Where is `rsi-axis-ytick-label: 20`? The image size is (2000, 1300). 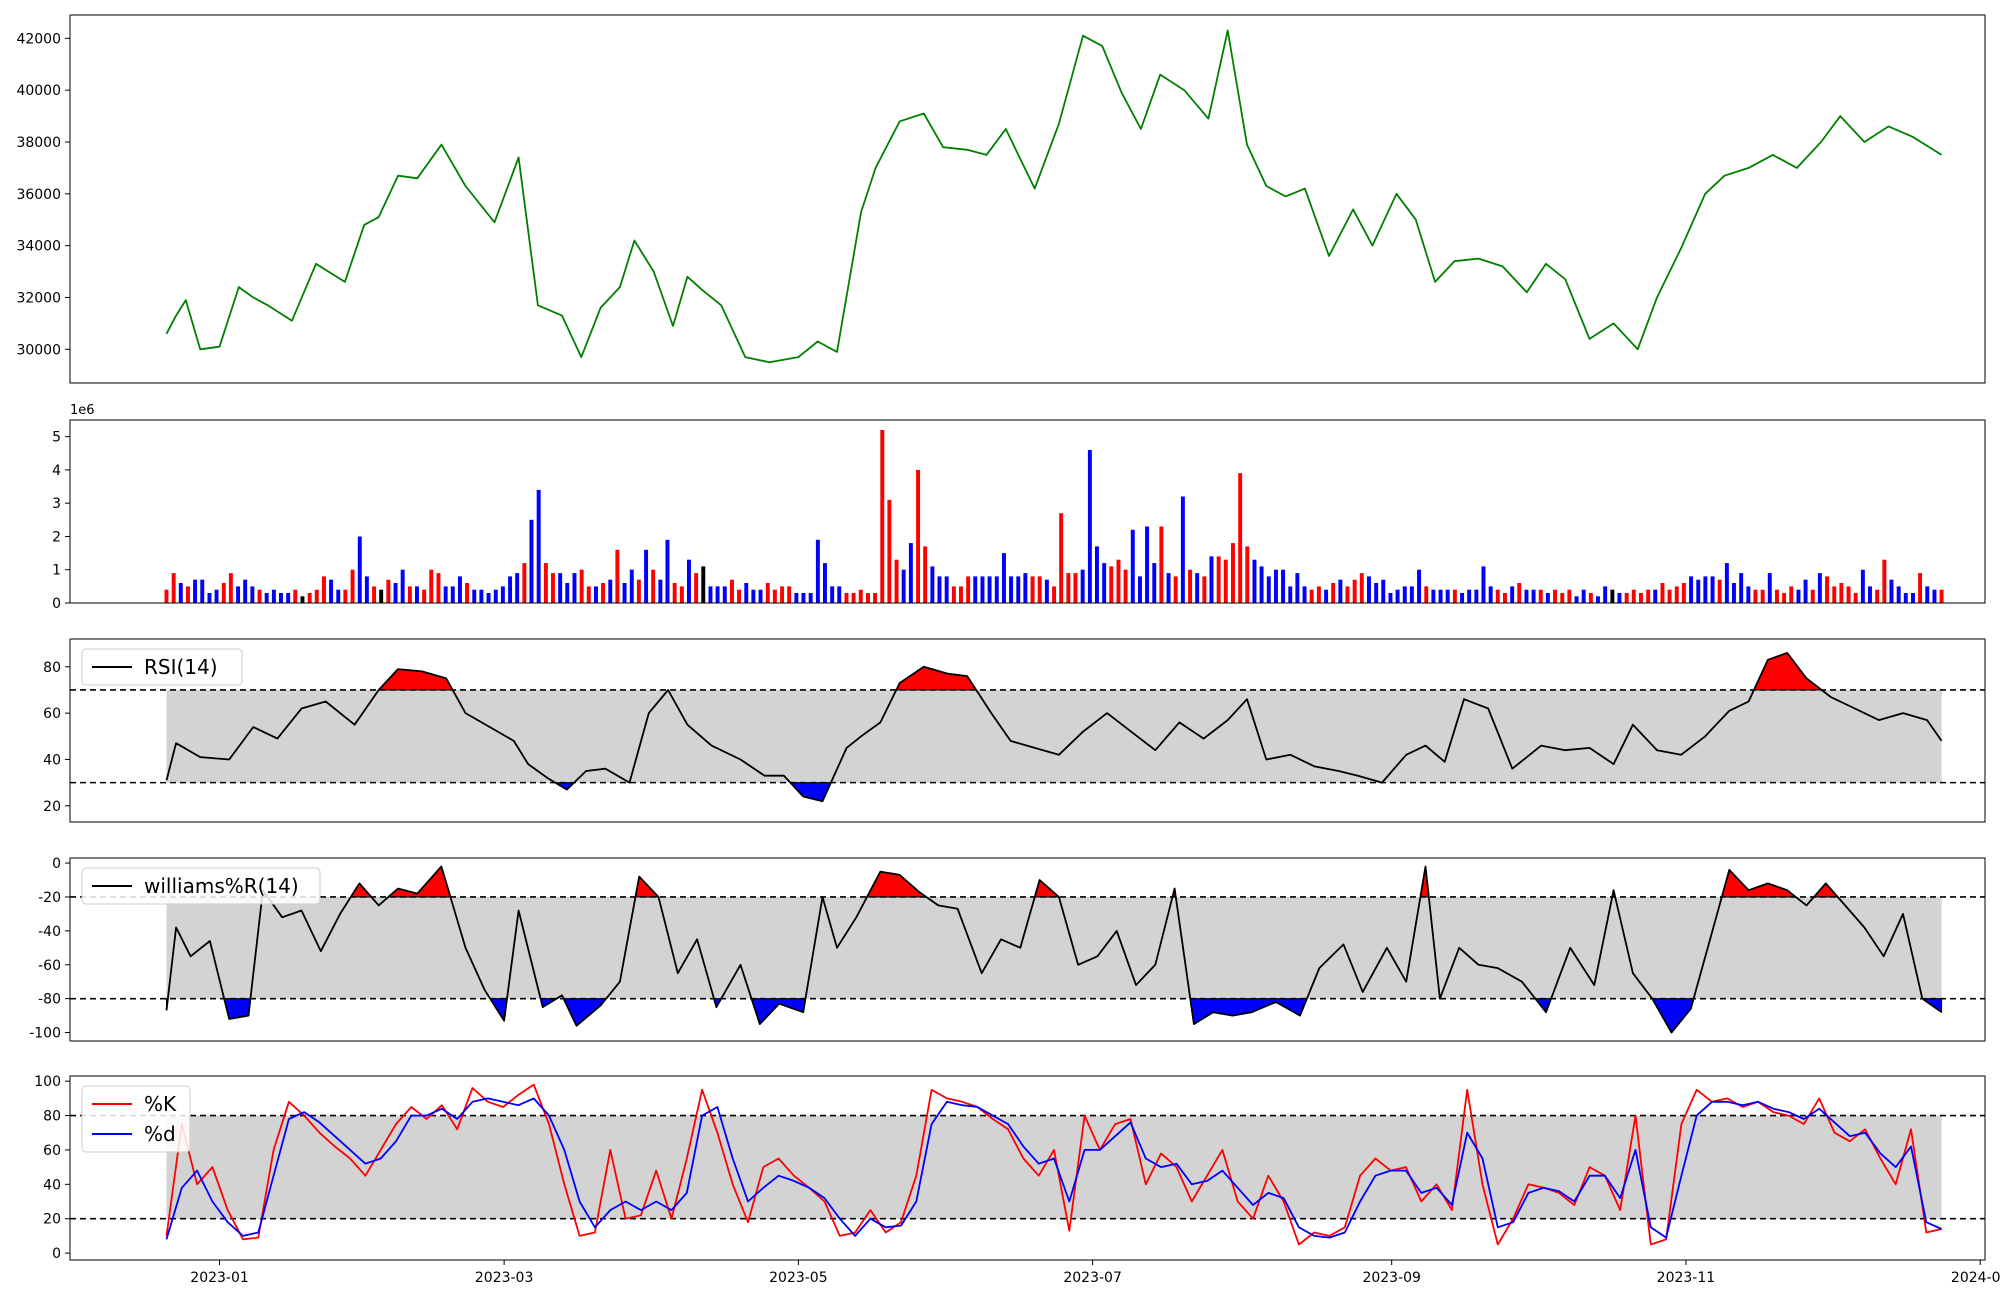 rsi-axis-ytick-label: 20 is located at coordinates (52, 807).